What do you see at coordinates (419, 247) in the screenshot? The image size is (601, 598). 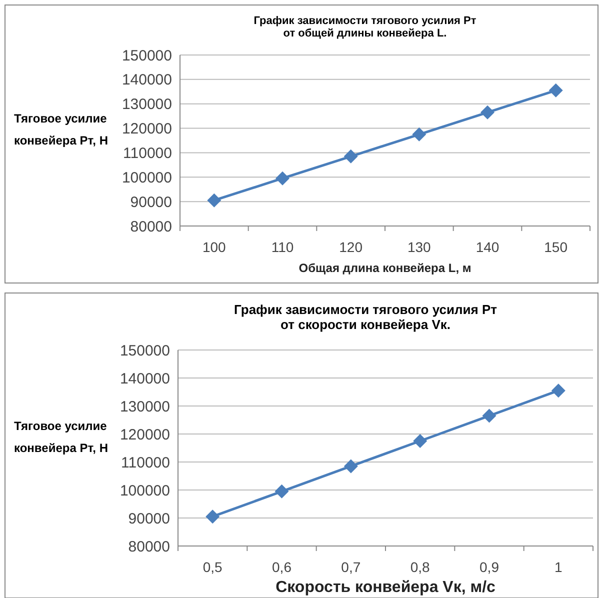 I see `x-tick-label: 130` at bounding box center [419, 247].